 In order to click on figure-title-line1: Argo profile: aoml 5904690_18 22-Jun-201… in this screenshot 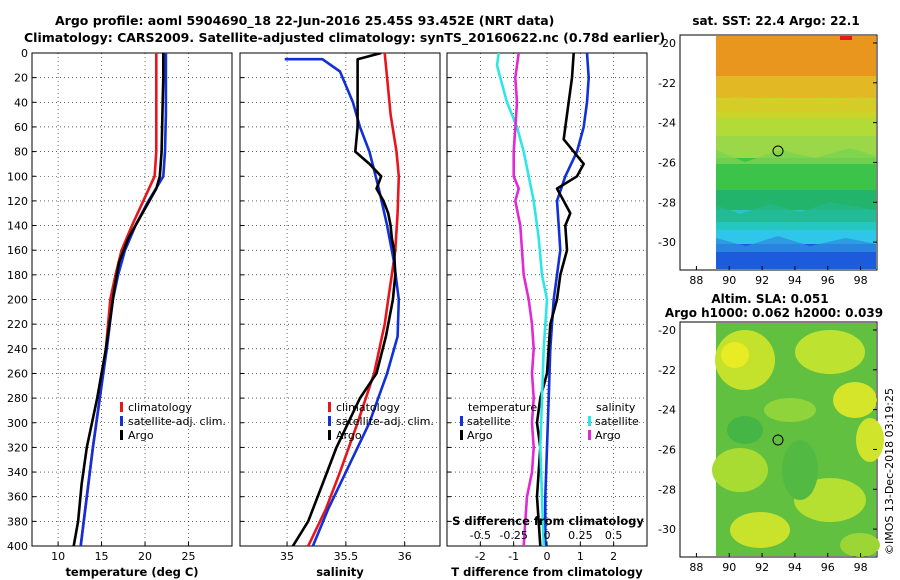, I will do `click(304, 21)`.